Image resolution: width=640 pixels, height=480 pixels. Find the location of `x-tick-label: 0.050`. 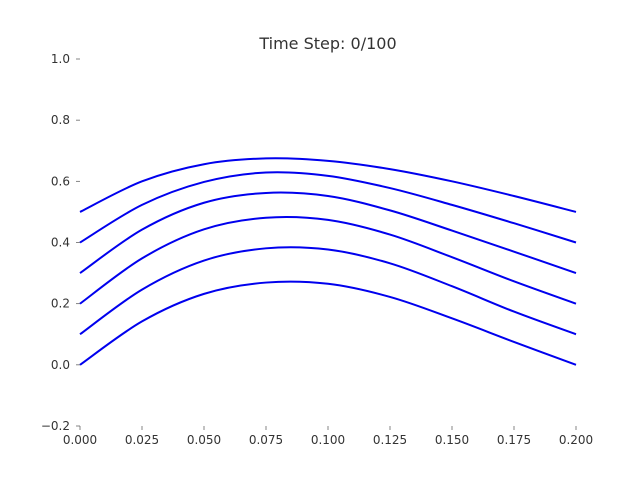

x-tick-label: 0.050 is located at coordinates (204, 440).